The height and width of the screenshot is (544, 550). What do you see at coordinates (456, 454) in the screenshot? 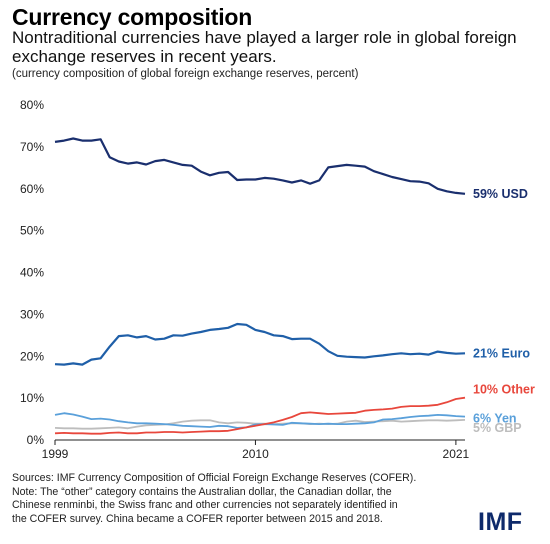
I see `x-tick-label: 2021` at bounding box center [456, 454].